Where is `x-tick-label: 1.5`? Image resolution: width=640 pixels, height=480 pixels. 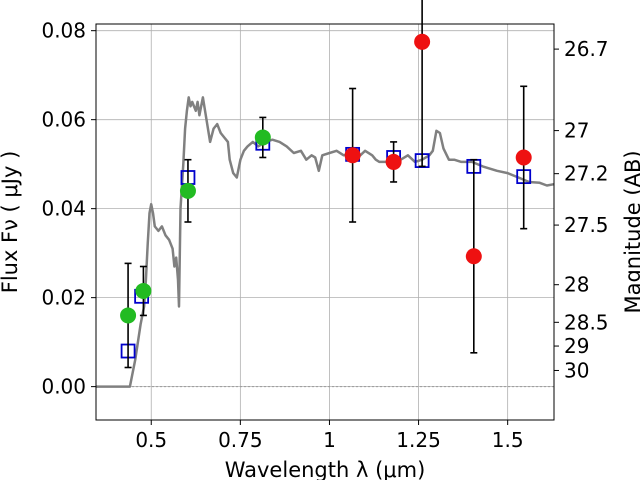 x-tick-label: 1.5 is located at coordinates (508, 440).